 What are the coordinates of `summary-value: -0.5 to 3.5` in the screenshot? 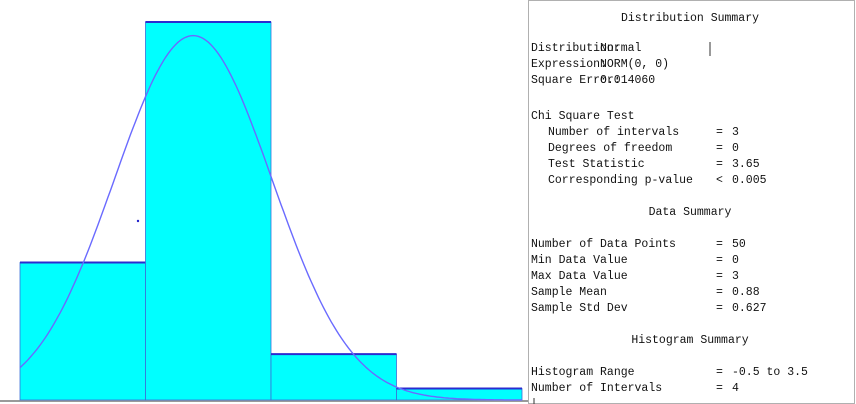 It's located at (770, 372).